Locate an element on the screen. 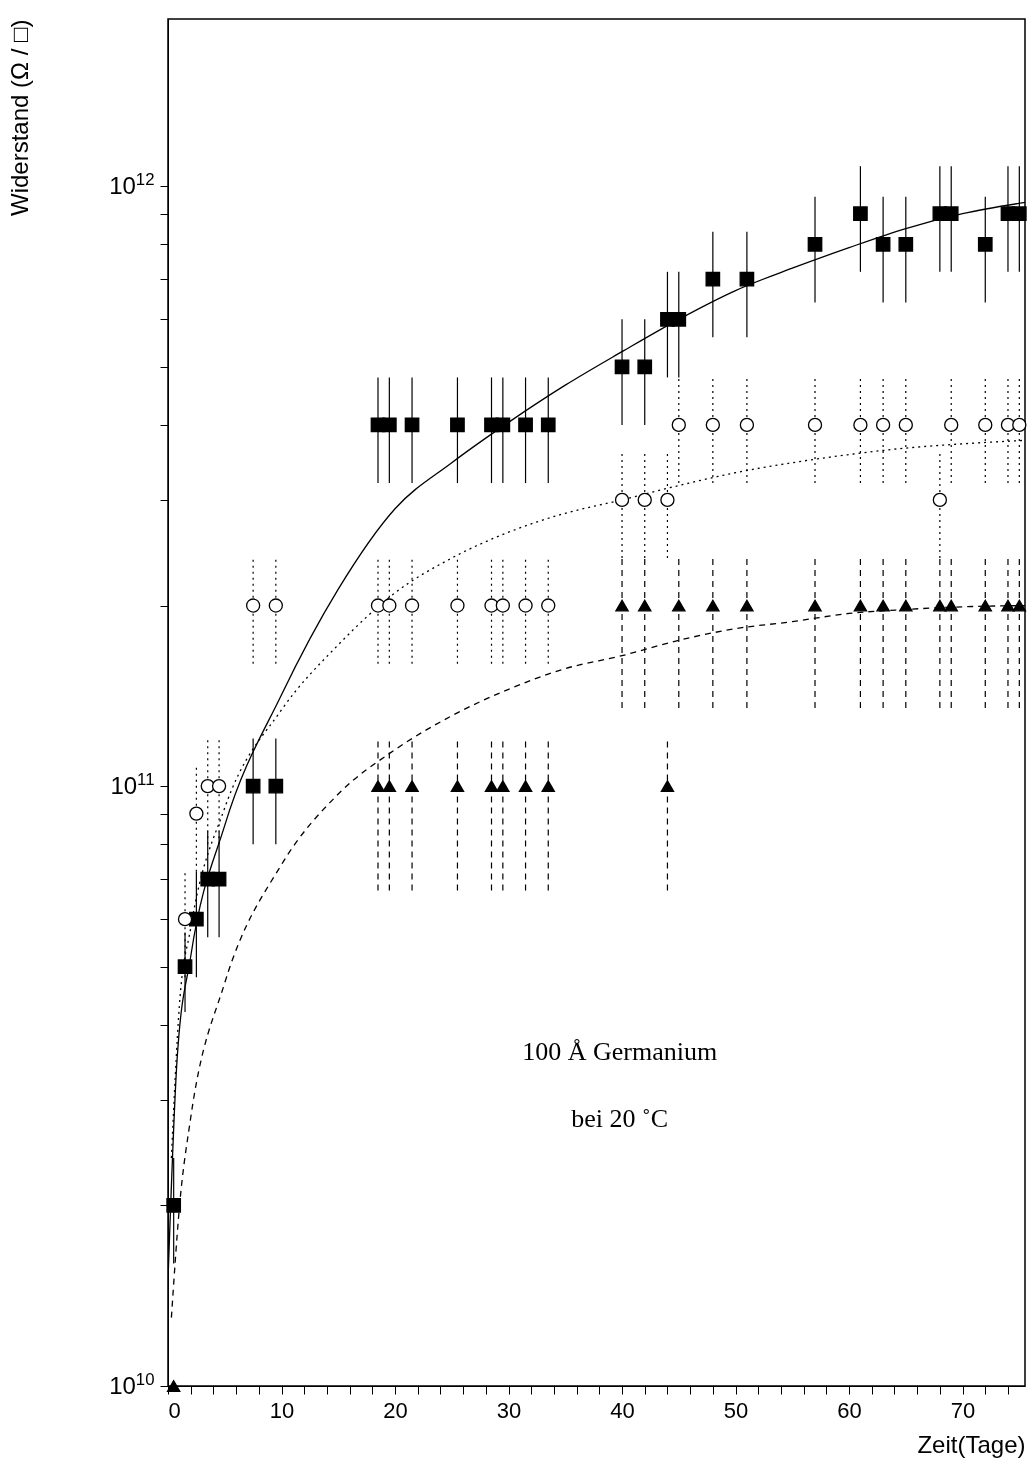 The width and height of the screenshot is (1036, 1465). x-tick-label: 50 is located at coordinates (736, 1410).